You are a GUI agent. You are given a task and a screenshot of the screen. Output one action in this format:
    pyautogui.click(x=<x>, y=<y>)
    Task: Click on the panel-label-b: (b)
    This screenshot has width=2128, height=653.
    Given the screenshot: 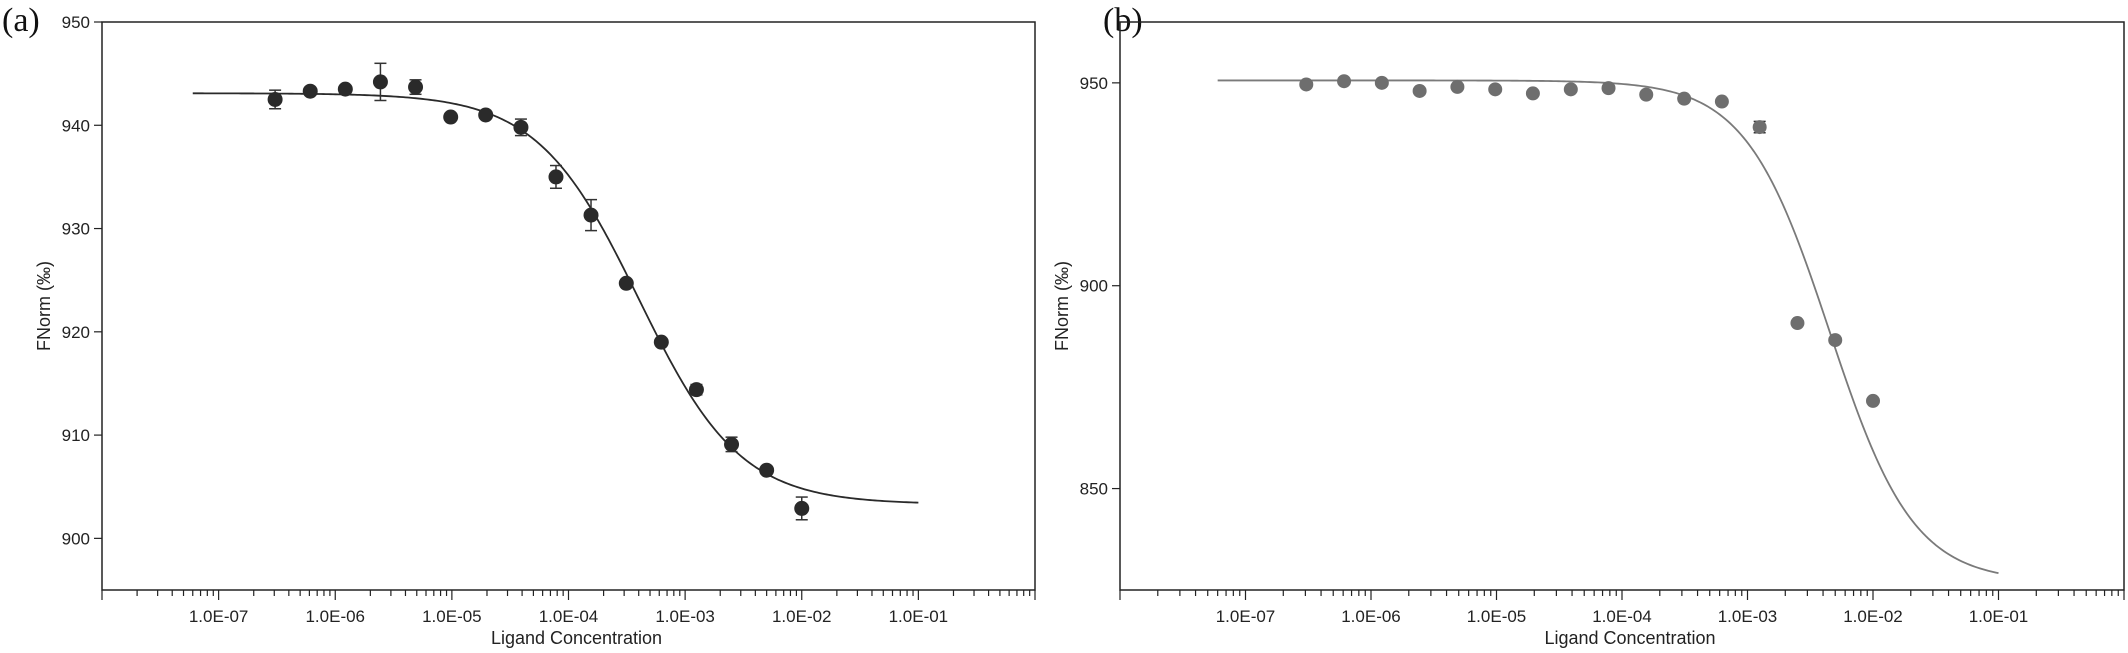 What is the action you would take?
    pyautogui.click(x=1123, y=20)
    